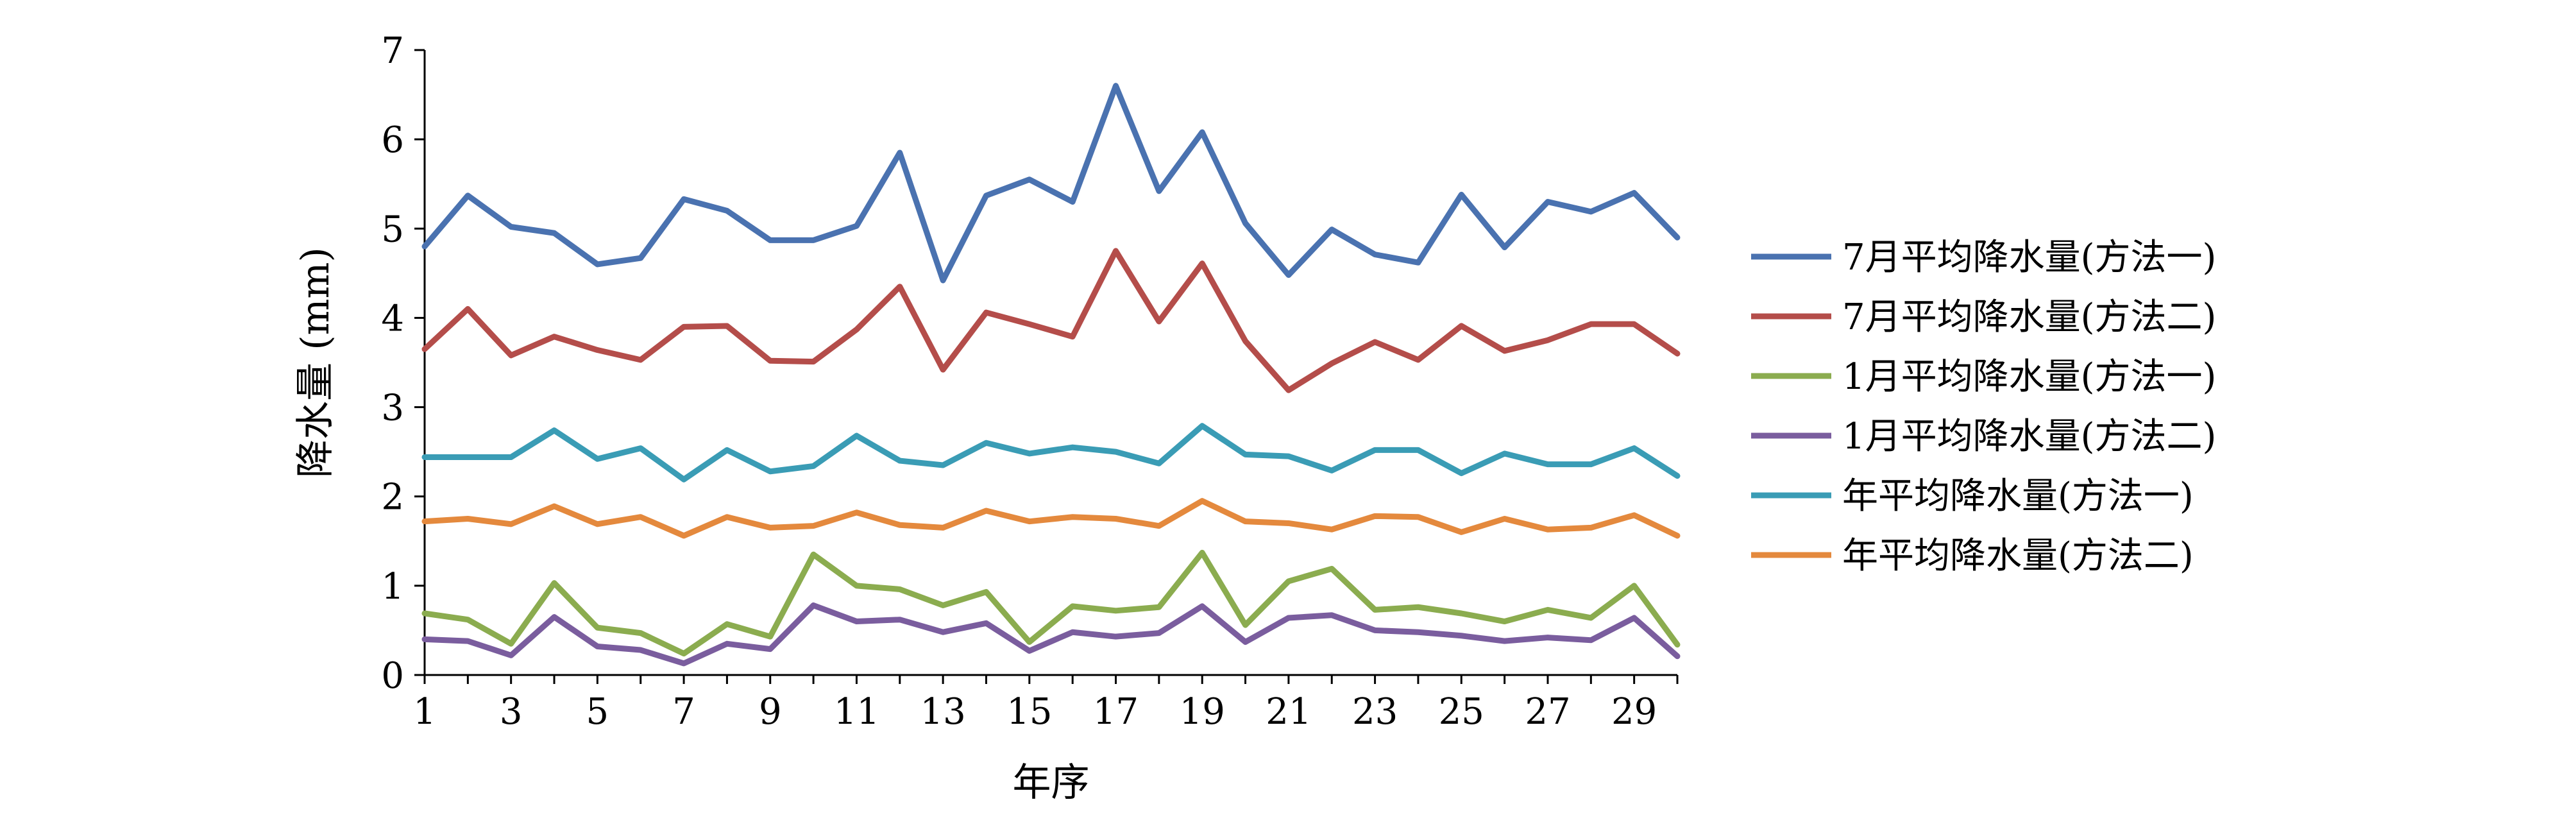 The image size is (2576, 820). I want to click on x-tick-label: 13, so click(943, 712).